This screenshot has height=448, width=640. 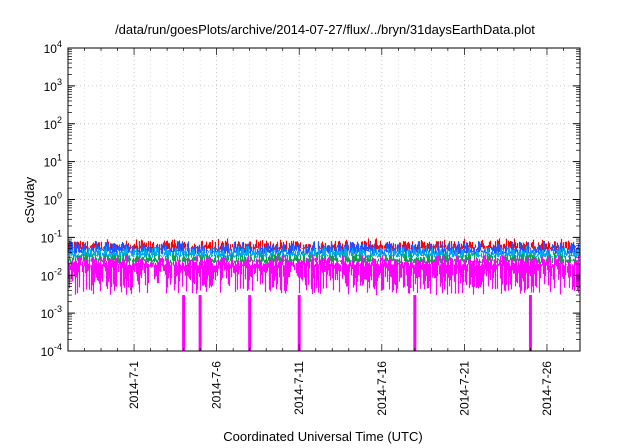 I want to click on y-tick-label: 10⁻⁴, so click(x=51, y=350).